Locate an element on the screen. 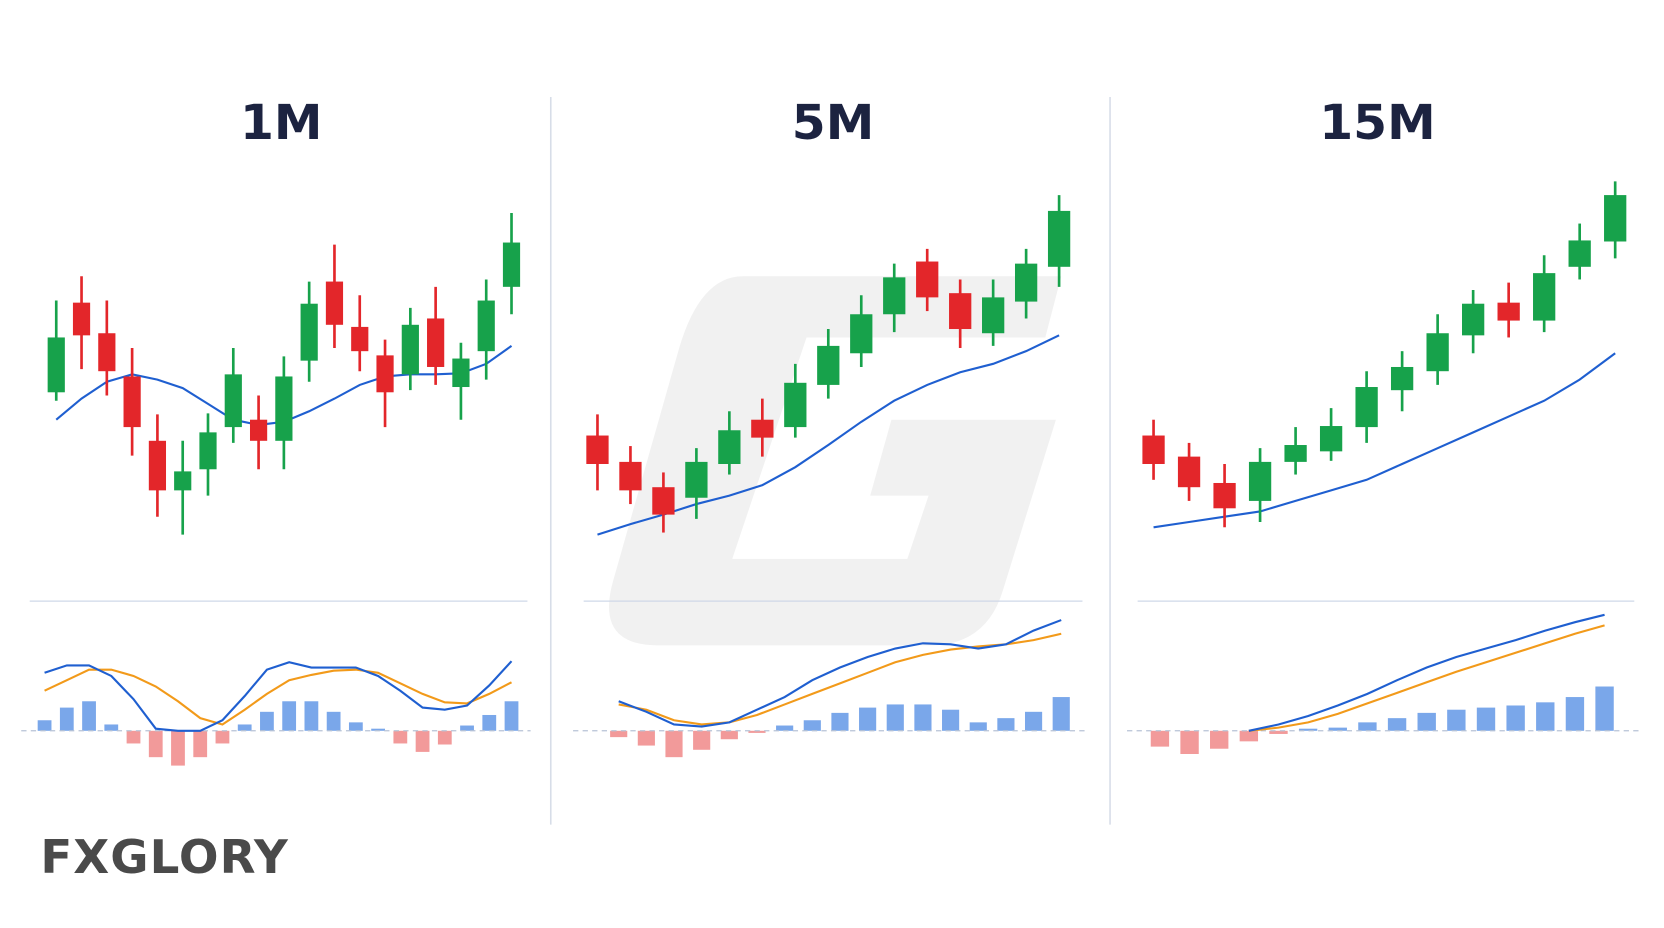 Image resolution: width=1664 pixels, height=928 pixels. panel-title: 1M is located at coordinates (281, 123).